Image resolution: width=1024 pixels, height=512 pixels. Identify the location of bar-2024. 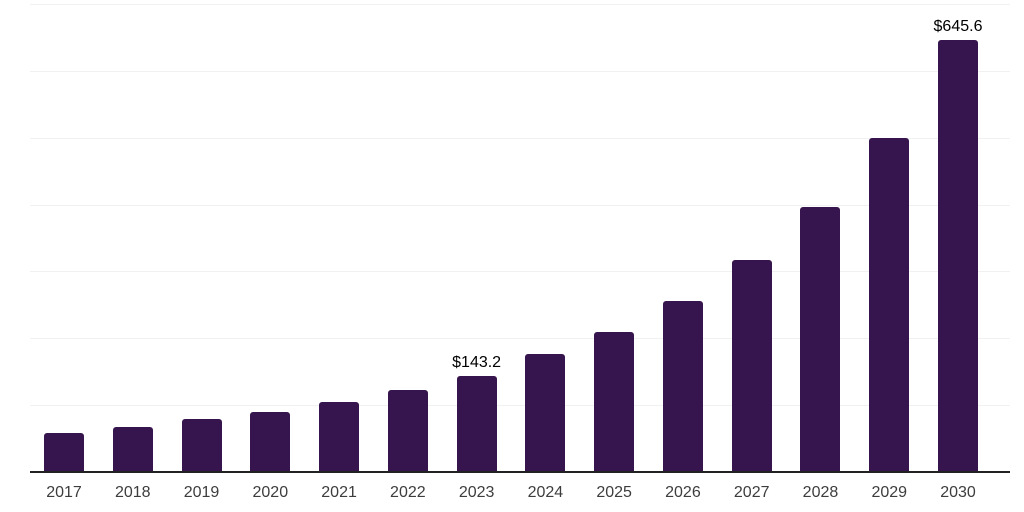
(545, 413).